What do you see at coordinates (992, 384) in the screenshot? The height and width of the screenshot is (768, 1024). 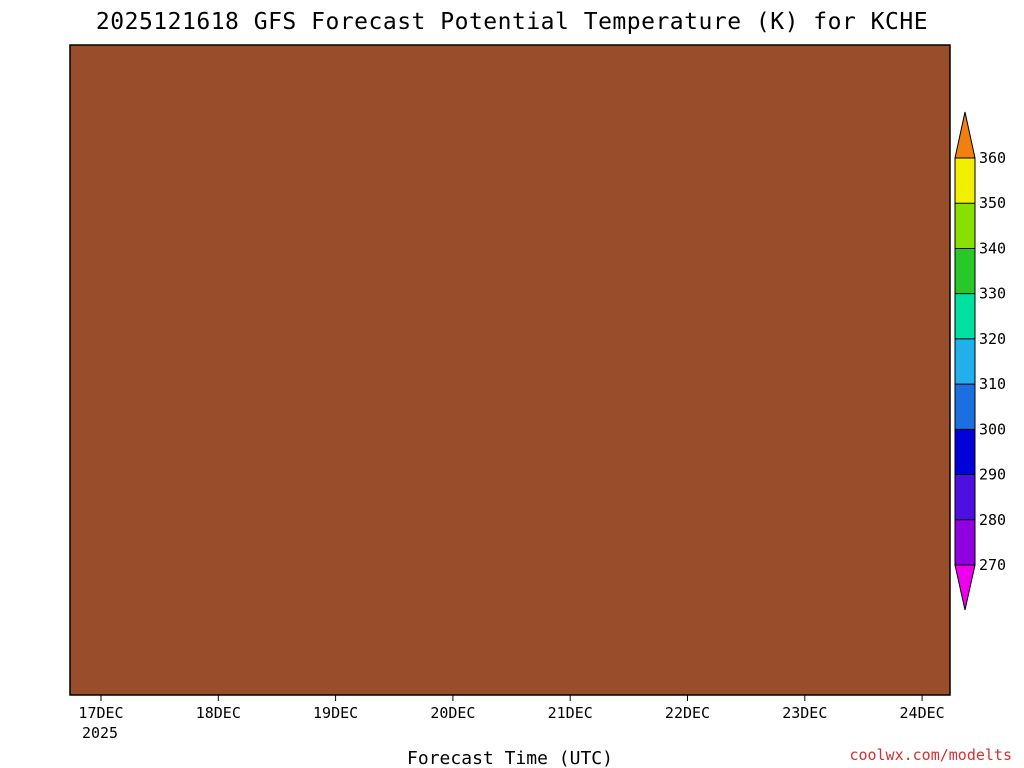 I see `colorbar-label: 310` at bounding box center [992, 384].